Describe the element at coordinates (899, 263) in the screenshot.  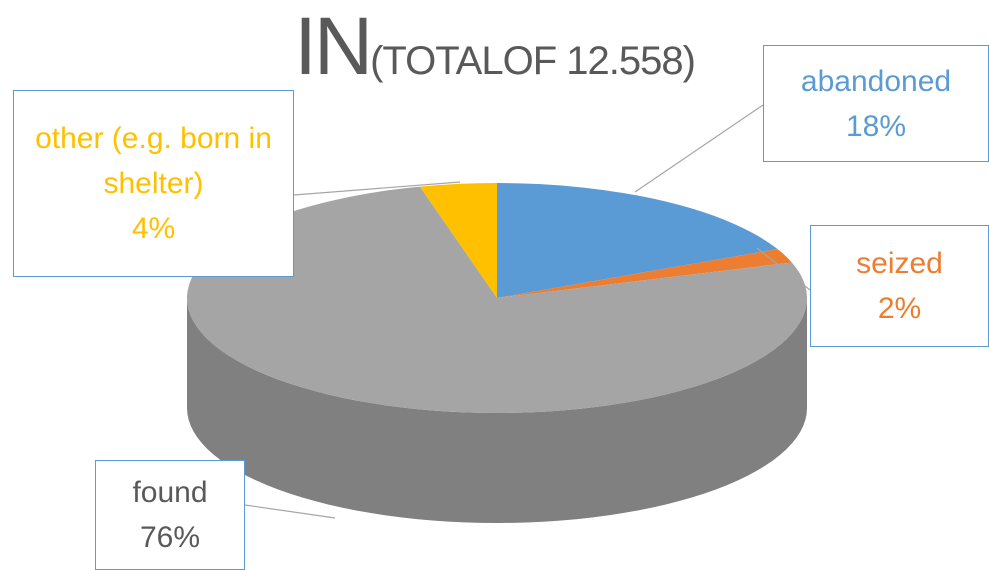
I see `label-category: seized` at that location.